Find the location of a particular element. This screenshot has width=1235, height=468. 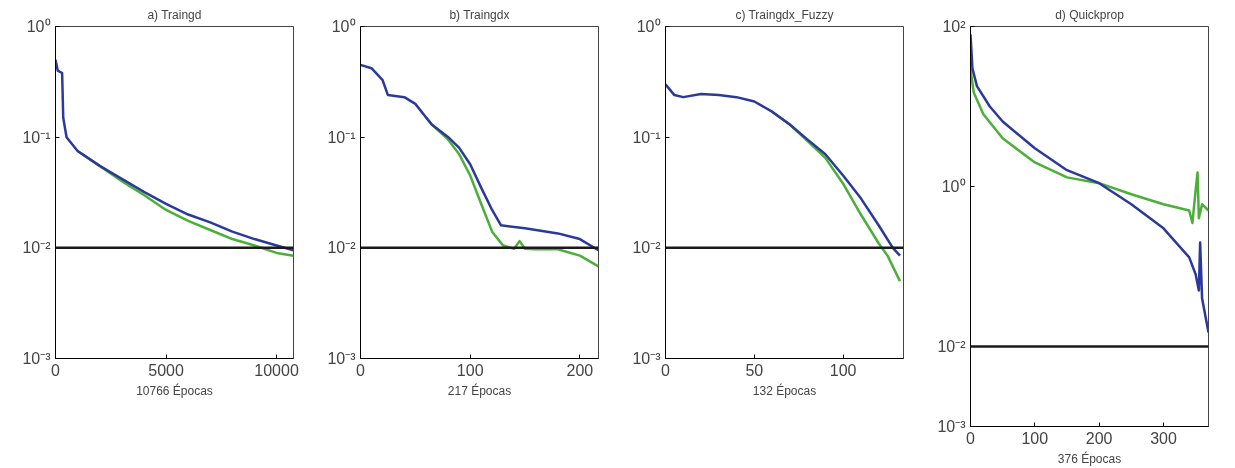

x-tick-label: 300 is located at coordinates (1163, 438).